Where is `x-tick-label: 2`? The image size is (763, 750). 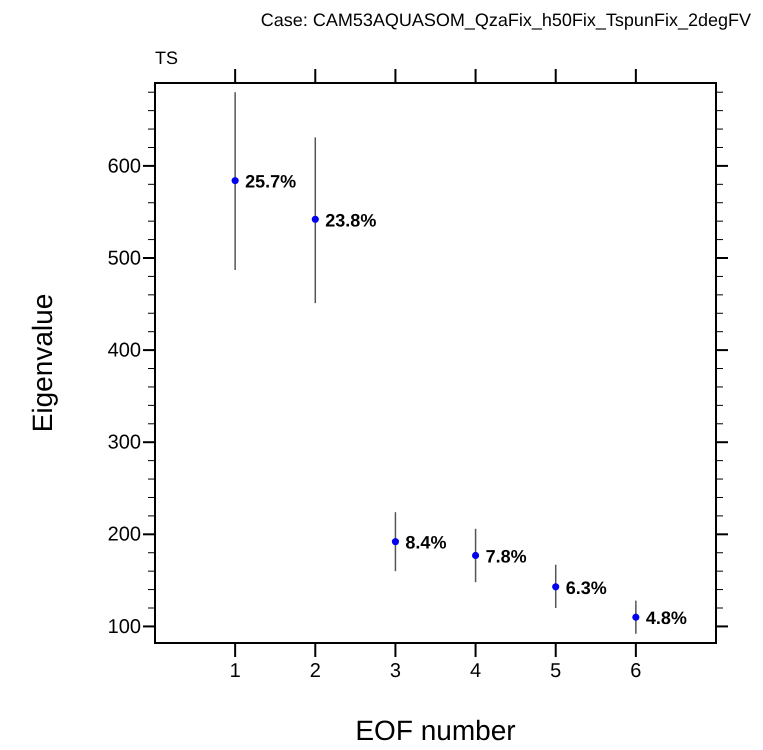 x-tick-label: 2 is located at coordinates (315, 671).